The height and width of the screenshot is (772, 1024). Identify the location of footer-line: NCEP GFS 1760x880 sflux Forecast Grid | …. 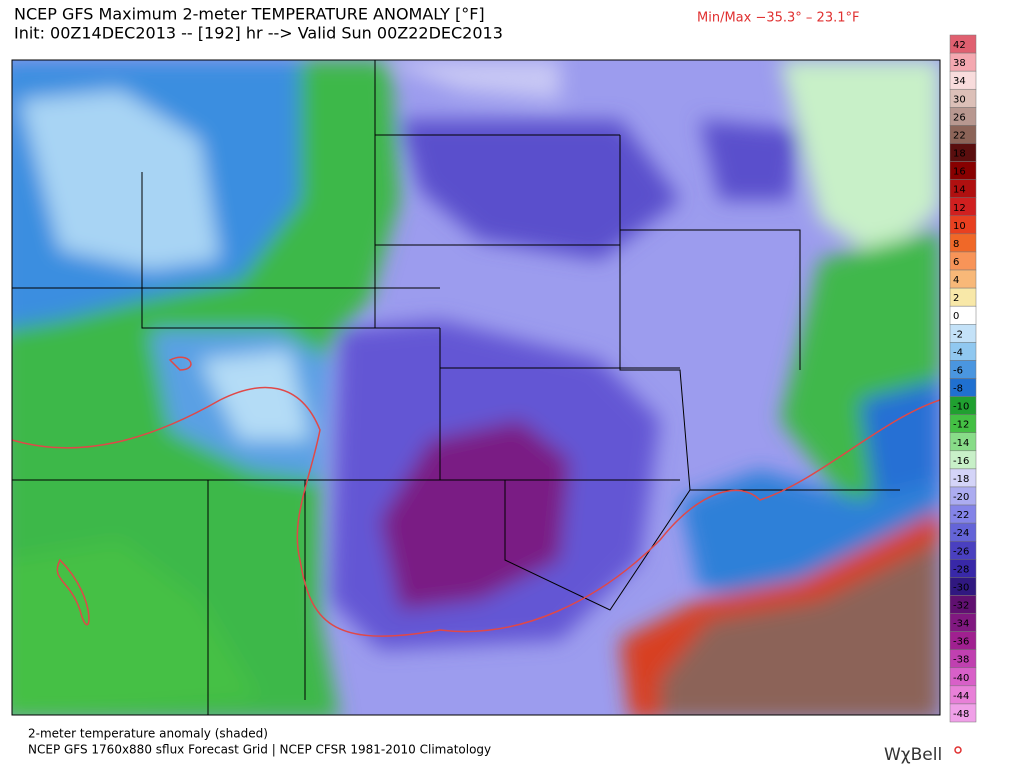
(259, 750).